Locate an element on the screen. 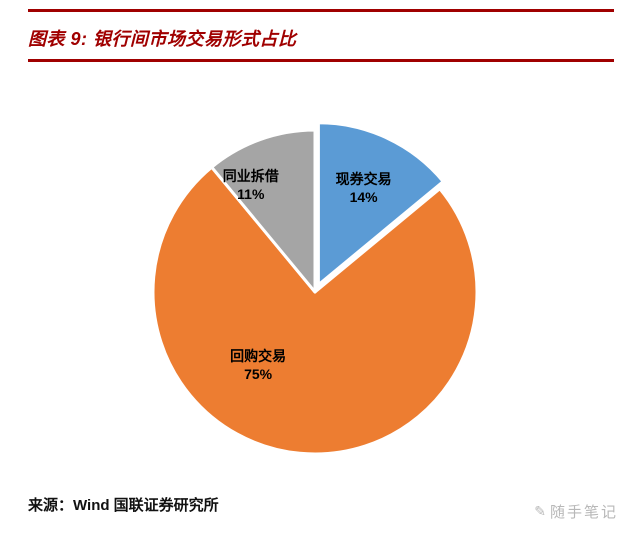 The height and width of the screenshot is (533, 640). pie-slice-label: 同业拆借 11% is located at coordinates (251, 185).